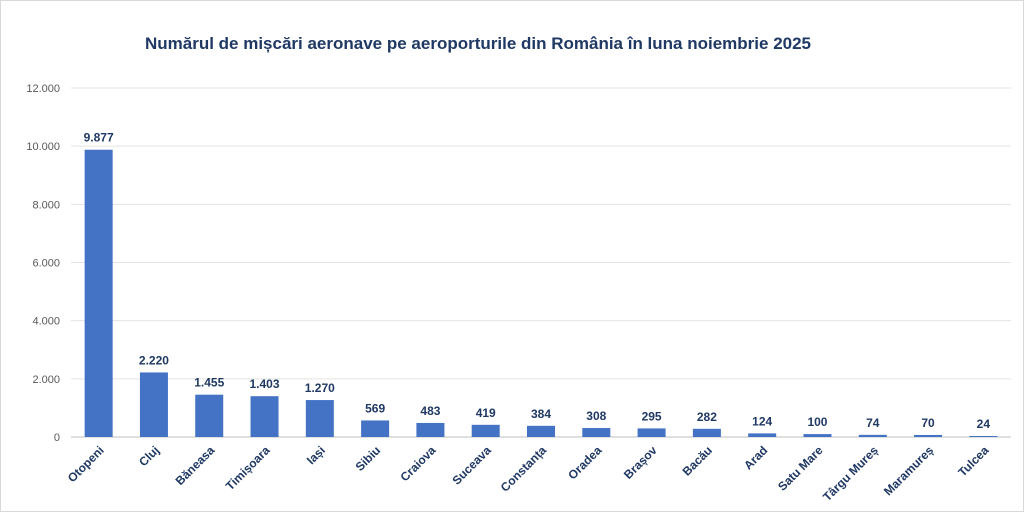 This screenshot has width=1024, height=513. I want to click on data-label: 295, so click(652, 416).